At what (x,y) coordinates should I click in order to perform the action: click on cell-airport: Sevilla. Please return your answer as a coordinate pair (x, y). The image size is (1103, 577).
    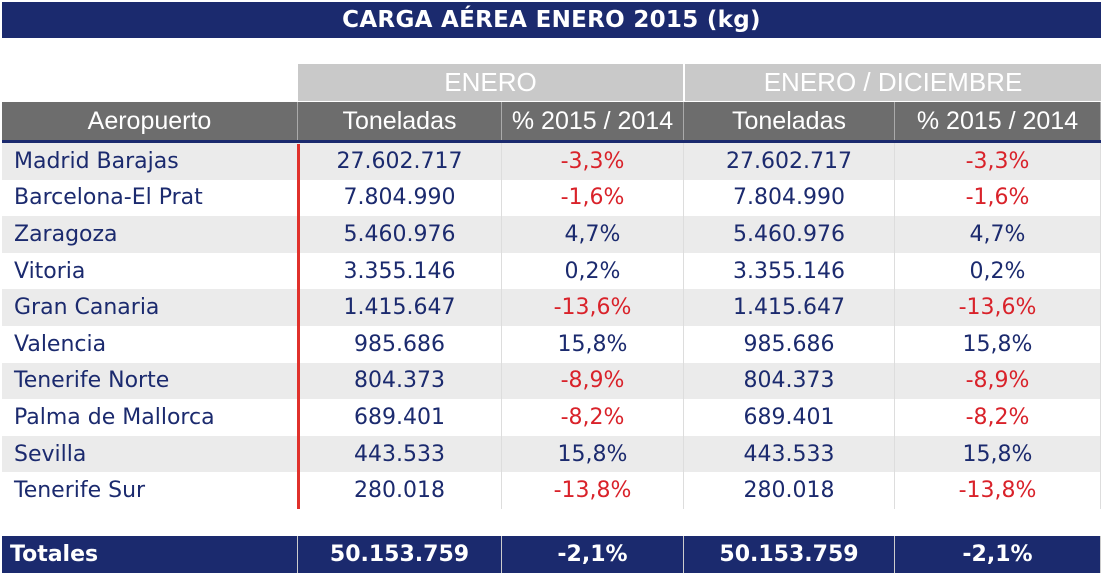
    Looking at the image, I should click on (50, 454).